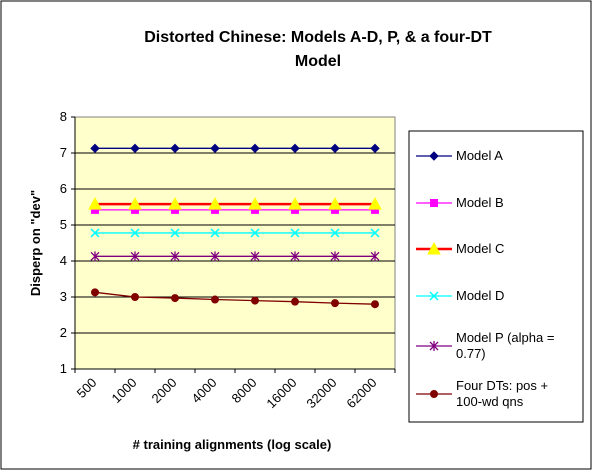 The width and height of the screenshot is (593, 471). What do you see at coordinates (480, 295) in the screenshot?
I see `legend-label: Model D` at bounding box center [480, 295].